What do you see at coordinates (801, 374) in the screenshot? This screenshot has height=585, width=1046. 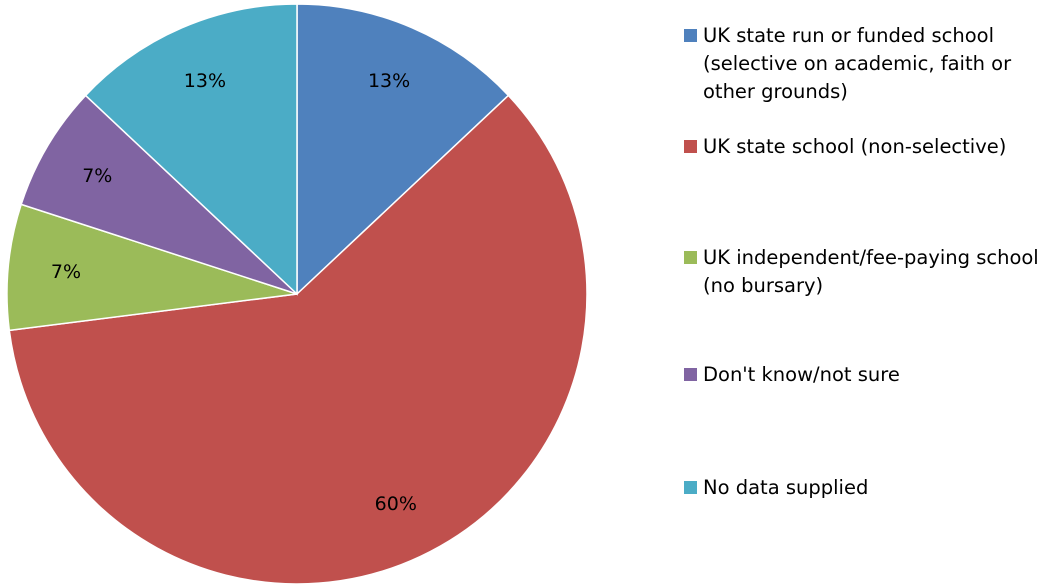 I see `legend-label: Don't know/not sure` at bounding box center [801, 374].